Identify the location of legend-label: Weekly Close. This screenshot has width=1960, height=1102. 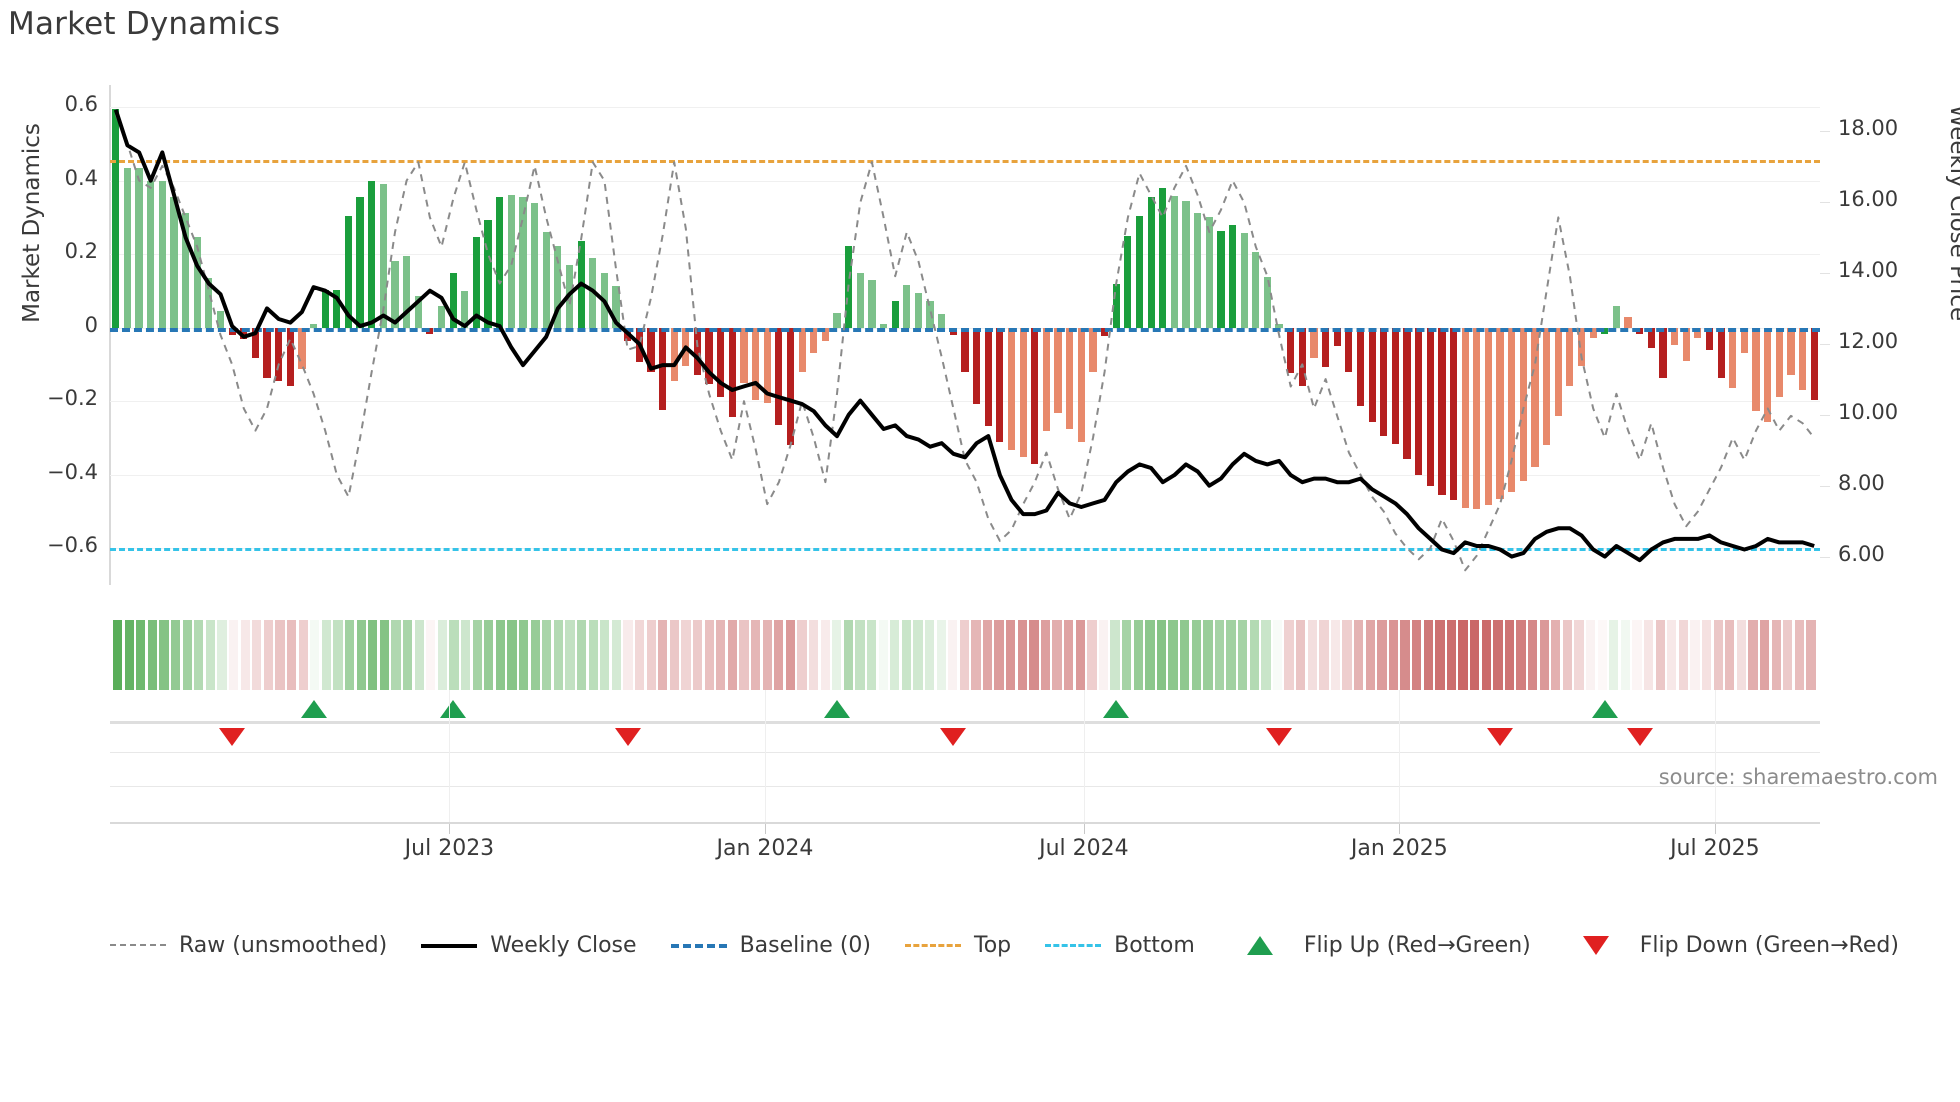
(563, 945).